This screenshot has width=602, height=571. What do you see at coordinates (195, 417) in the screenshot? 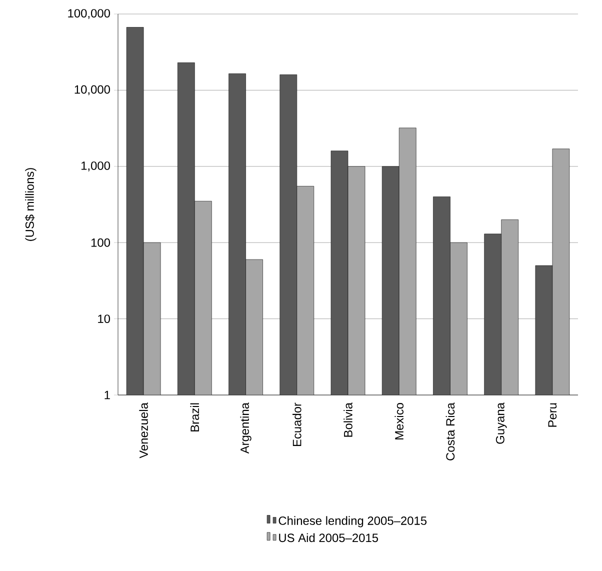
I see `x-tick-label: Brazil` at bounding box center [195, 417].